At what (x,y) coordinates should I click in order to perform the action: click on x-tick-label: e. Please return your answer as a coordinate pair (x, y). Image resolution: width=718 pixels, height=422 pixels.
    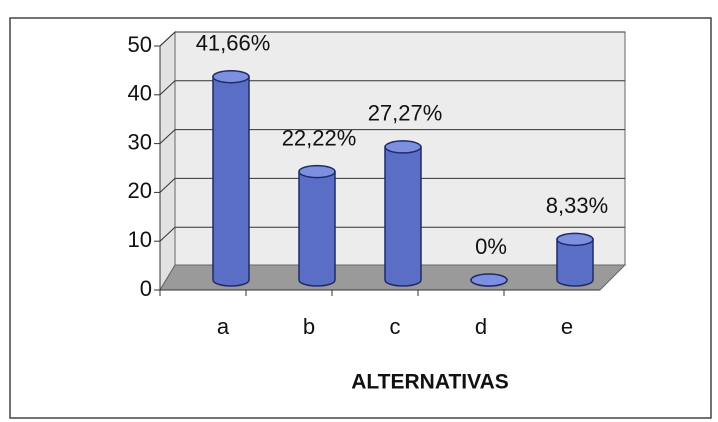
    Looking at the image, I should click on (567, 326).